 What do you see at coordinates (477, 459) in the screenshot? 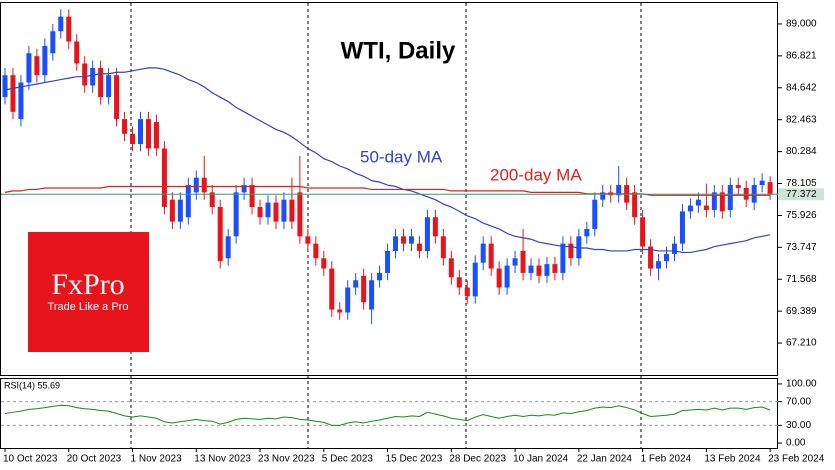
I see `x-tick-label: 28 Dec 2023` at bounding box center [477, 459].